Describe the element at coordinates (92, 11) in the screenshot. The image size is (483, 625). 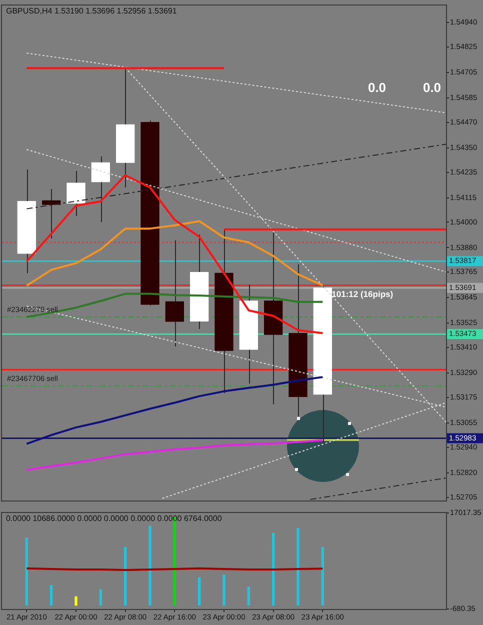
I see `chart-title: GBPUSD,H4 1.53190 1.53696 1.52956 1.53691` at that location.